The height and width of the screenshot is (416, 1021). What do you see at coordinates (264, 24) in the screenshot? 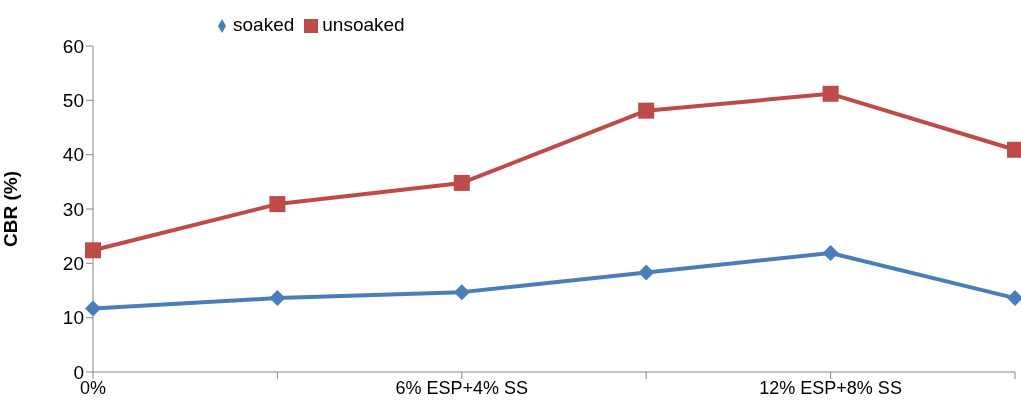
I see `legend-label: soaked` at bounding box center [264, 24].